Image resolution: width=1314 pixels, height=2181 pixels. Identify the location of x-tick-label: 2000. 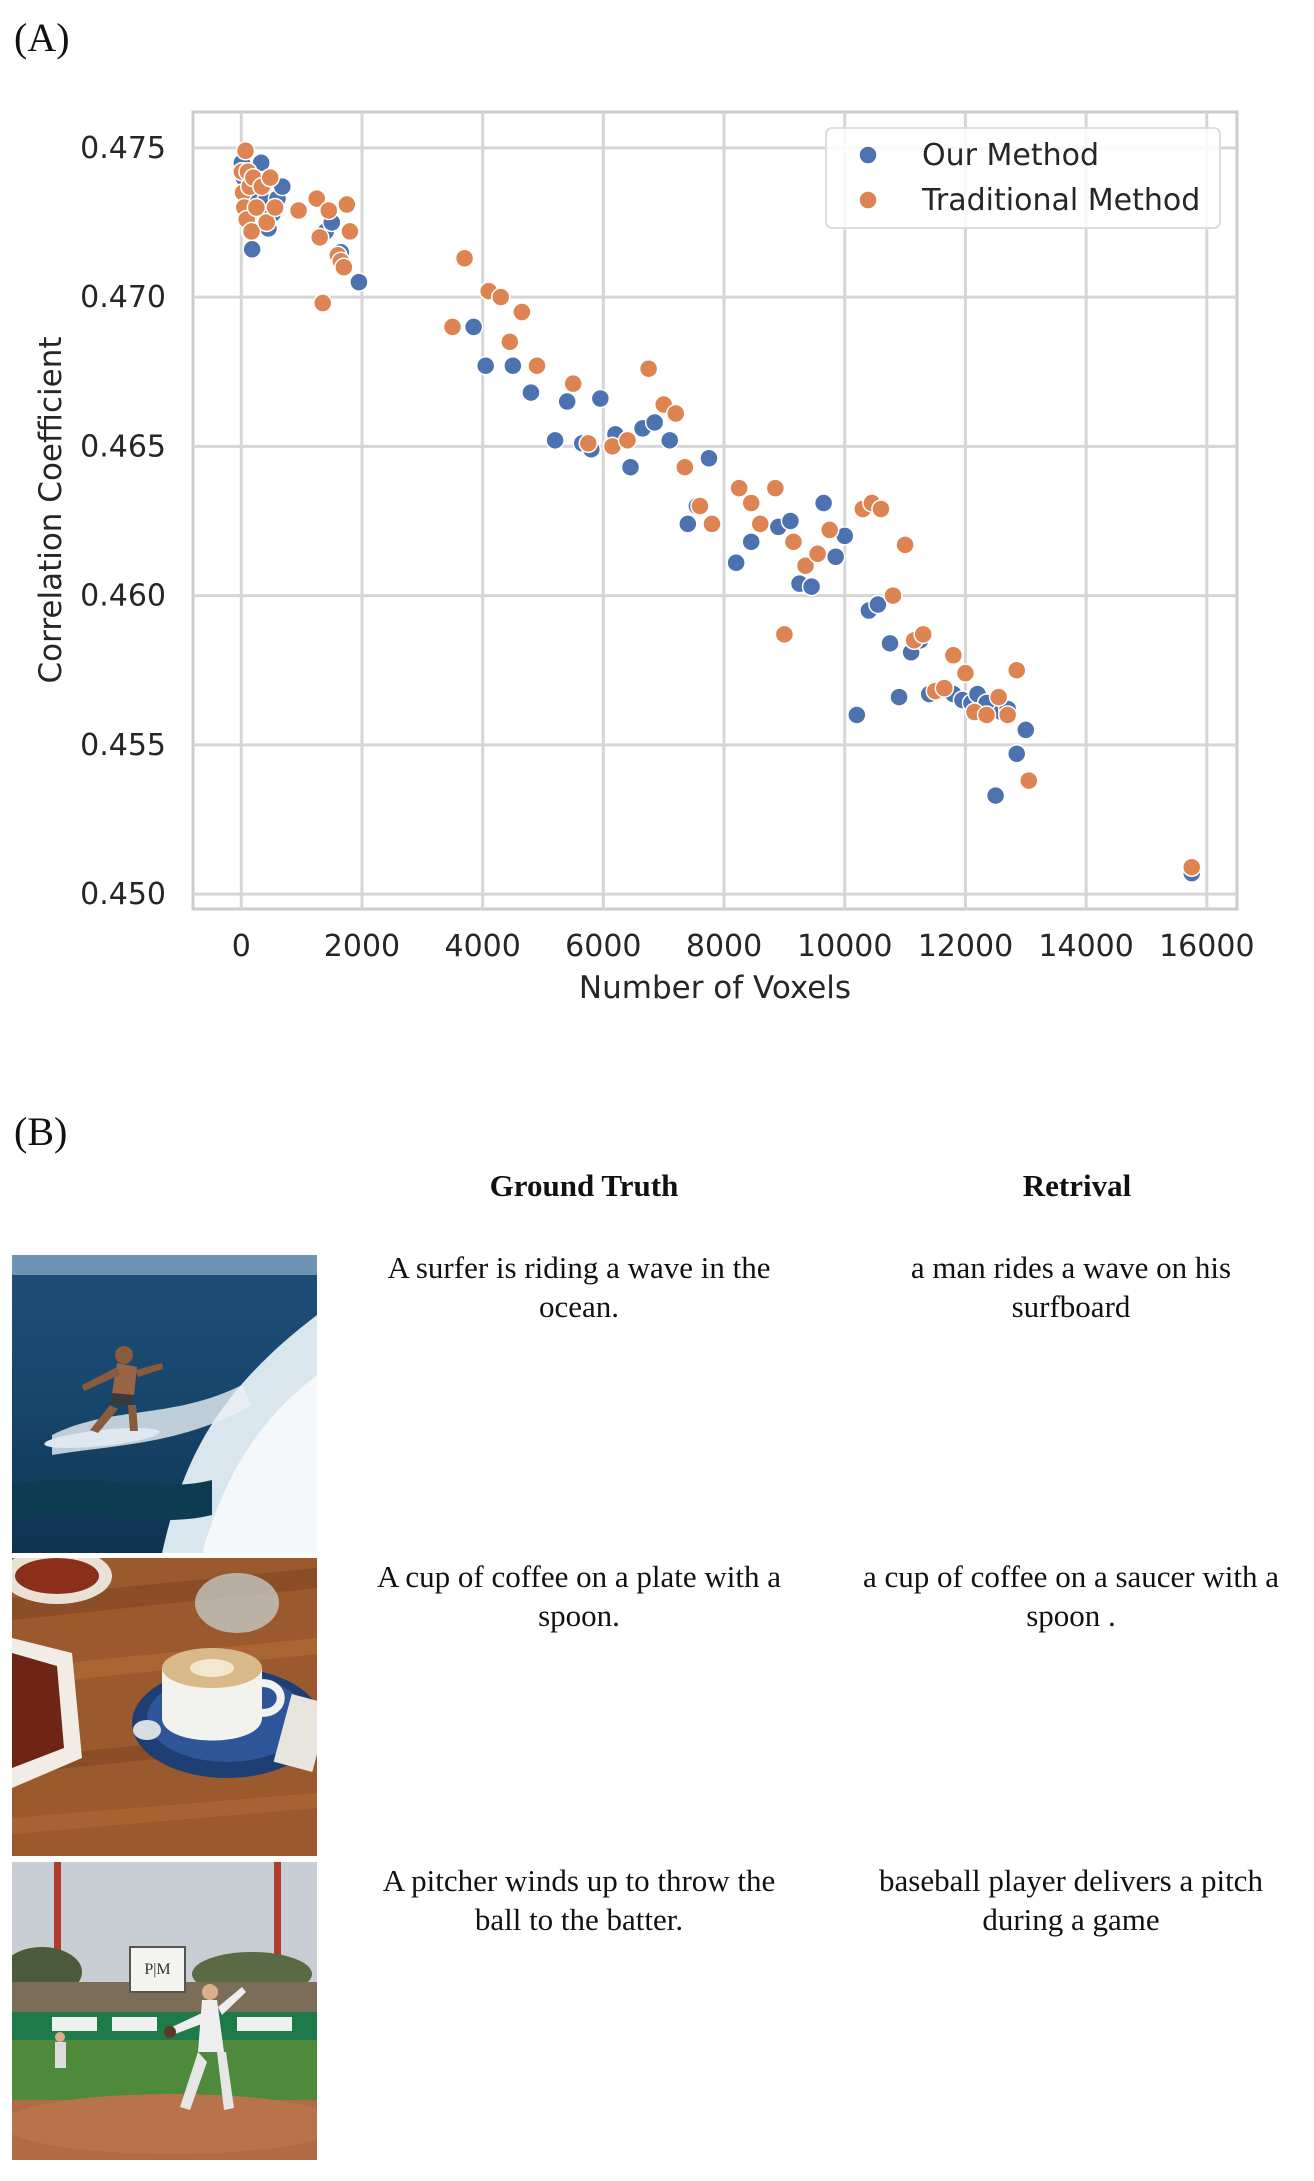
(362, 946).